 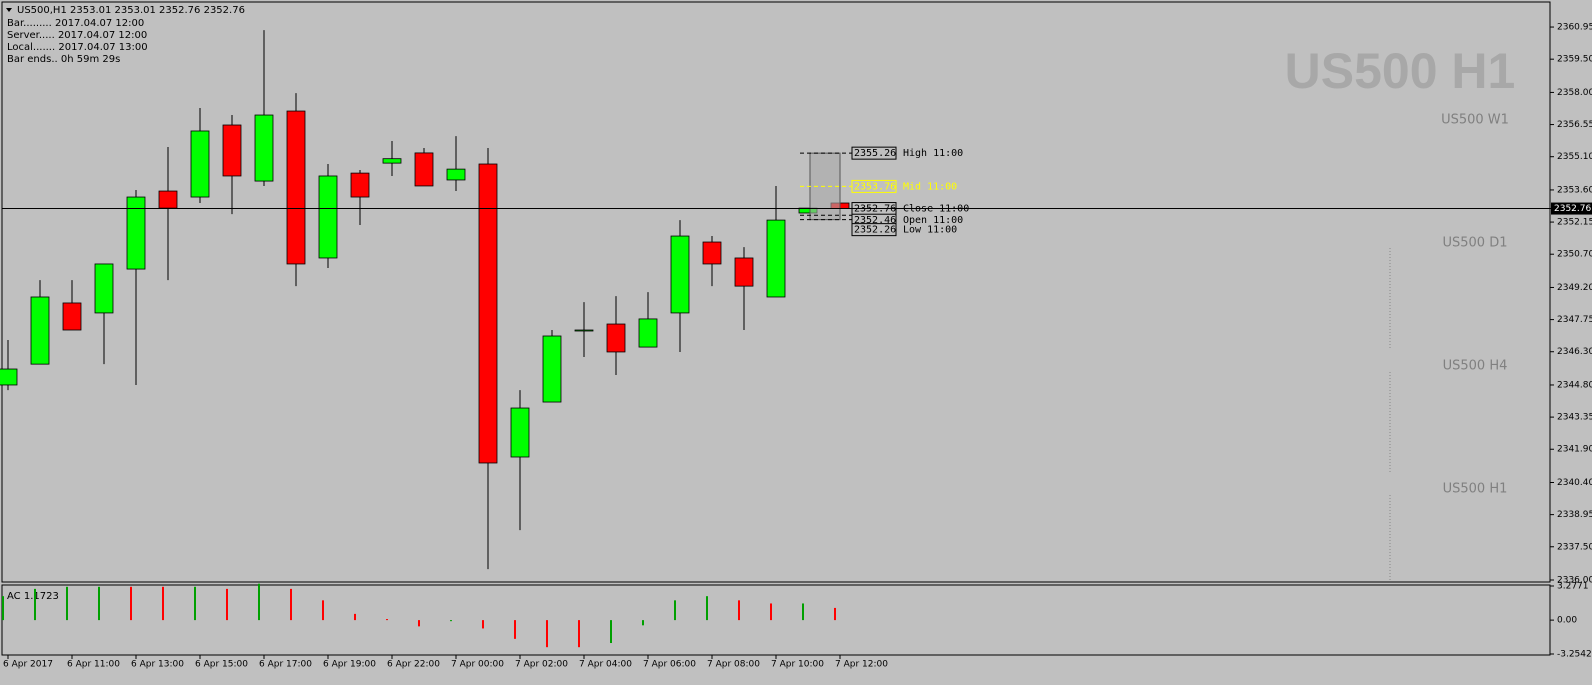 What do you see at coordinates (1574, 547) in the screenshot?
I see `y-tick-label: 2337.50` at bounding box center [1574, 547].